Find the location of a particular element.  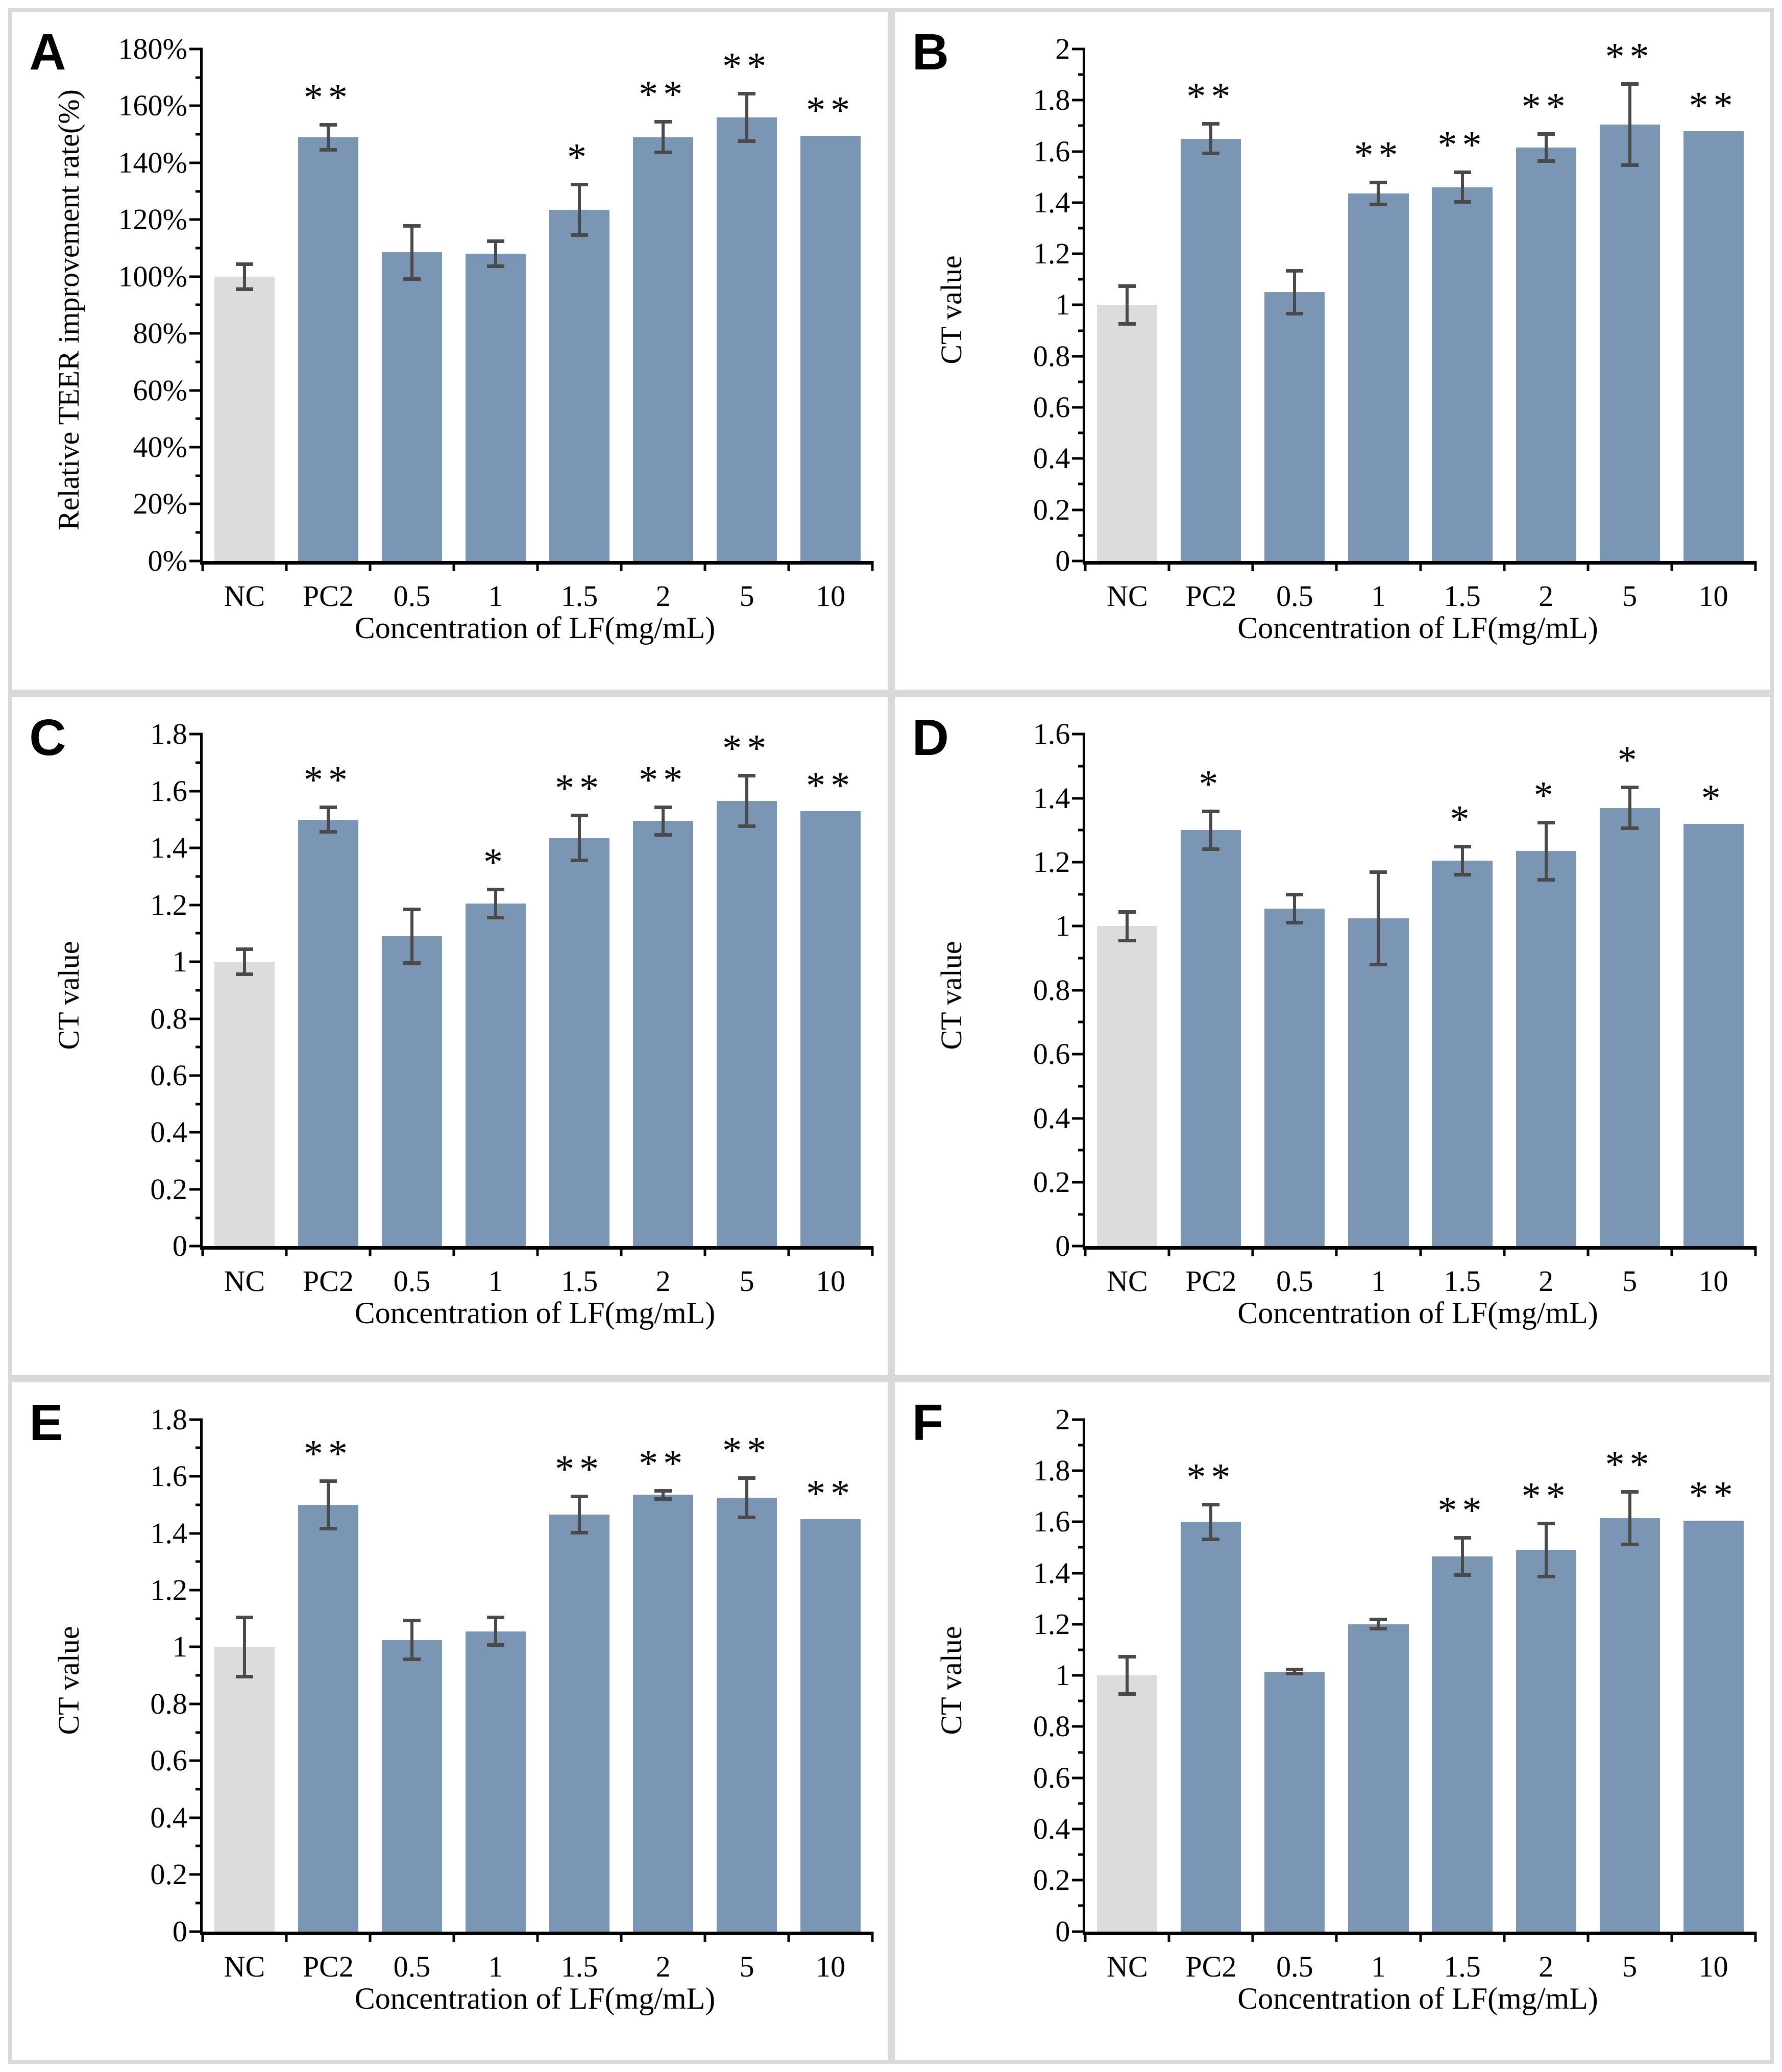

y-tick-label: 40% is located at coordinates (160, 447).